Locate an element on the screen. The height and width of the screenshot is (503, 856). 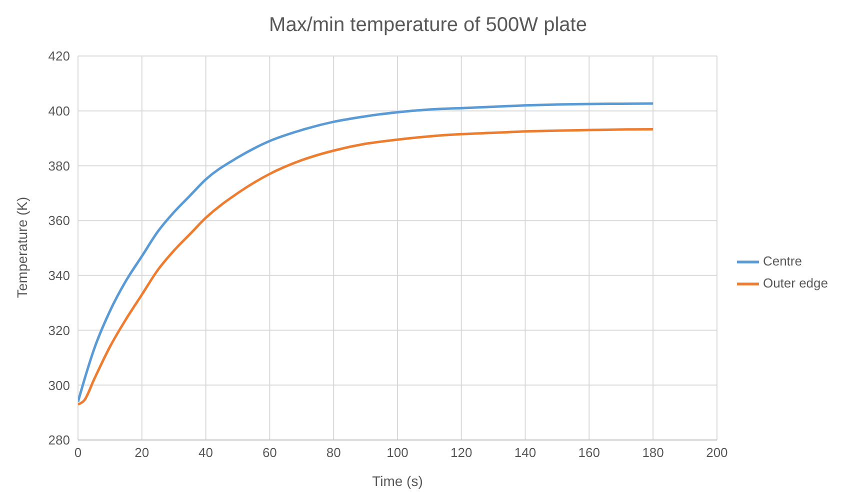
x-tick-label: 20 is located at coordinates (142, 452).